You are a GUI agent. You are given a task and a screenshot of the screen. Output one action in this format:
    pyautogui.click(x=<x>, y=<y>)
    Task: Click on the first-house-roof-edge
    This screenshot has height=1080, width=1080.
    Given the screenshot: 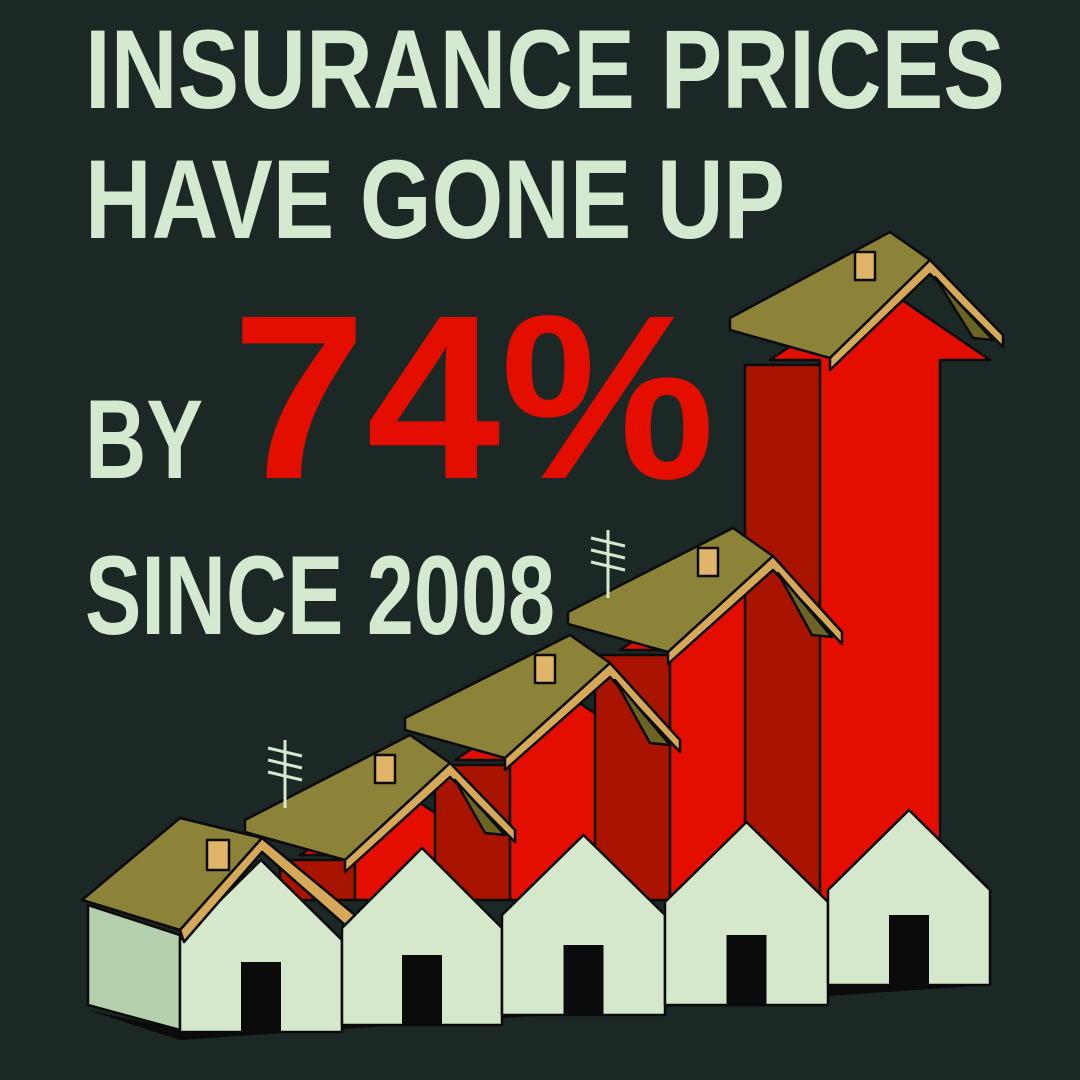 What is the action you would take?
    pyautogui.click(x=267, y=890)
    